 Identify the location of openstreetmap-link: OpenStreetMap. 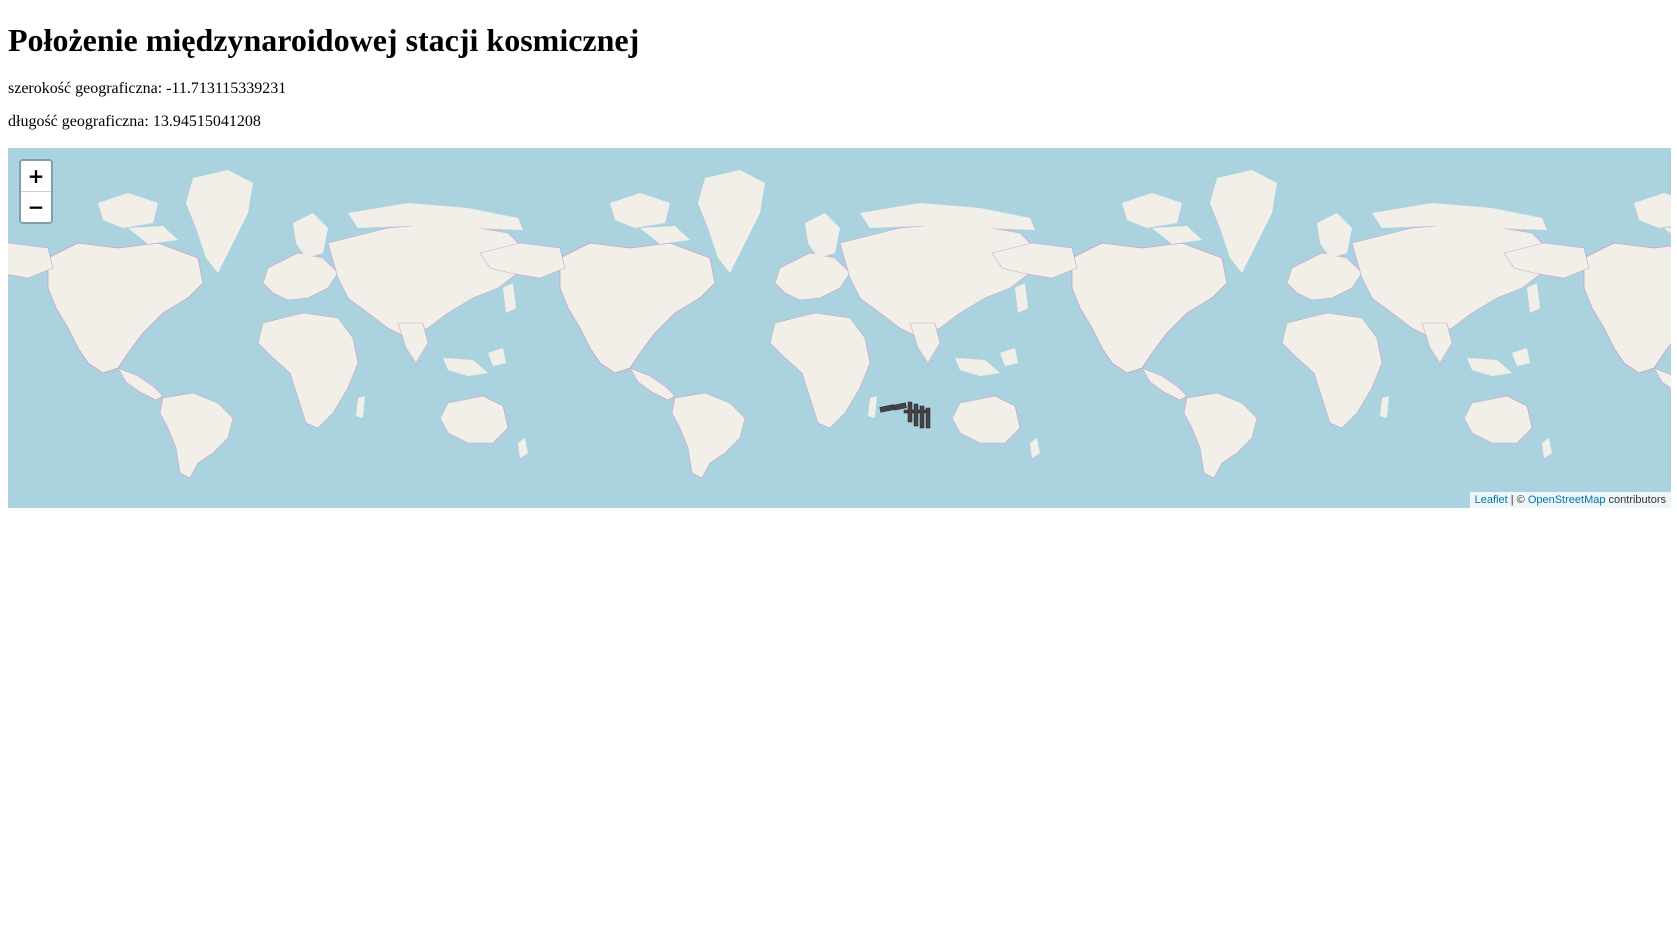
(1566, 500).